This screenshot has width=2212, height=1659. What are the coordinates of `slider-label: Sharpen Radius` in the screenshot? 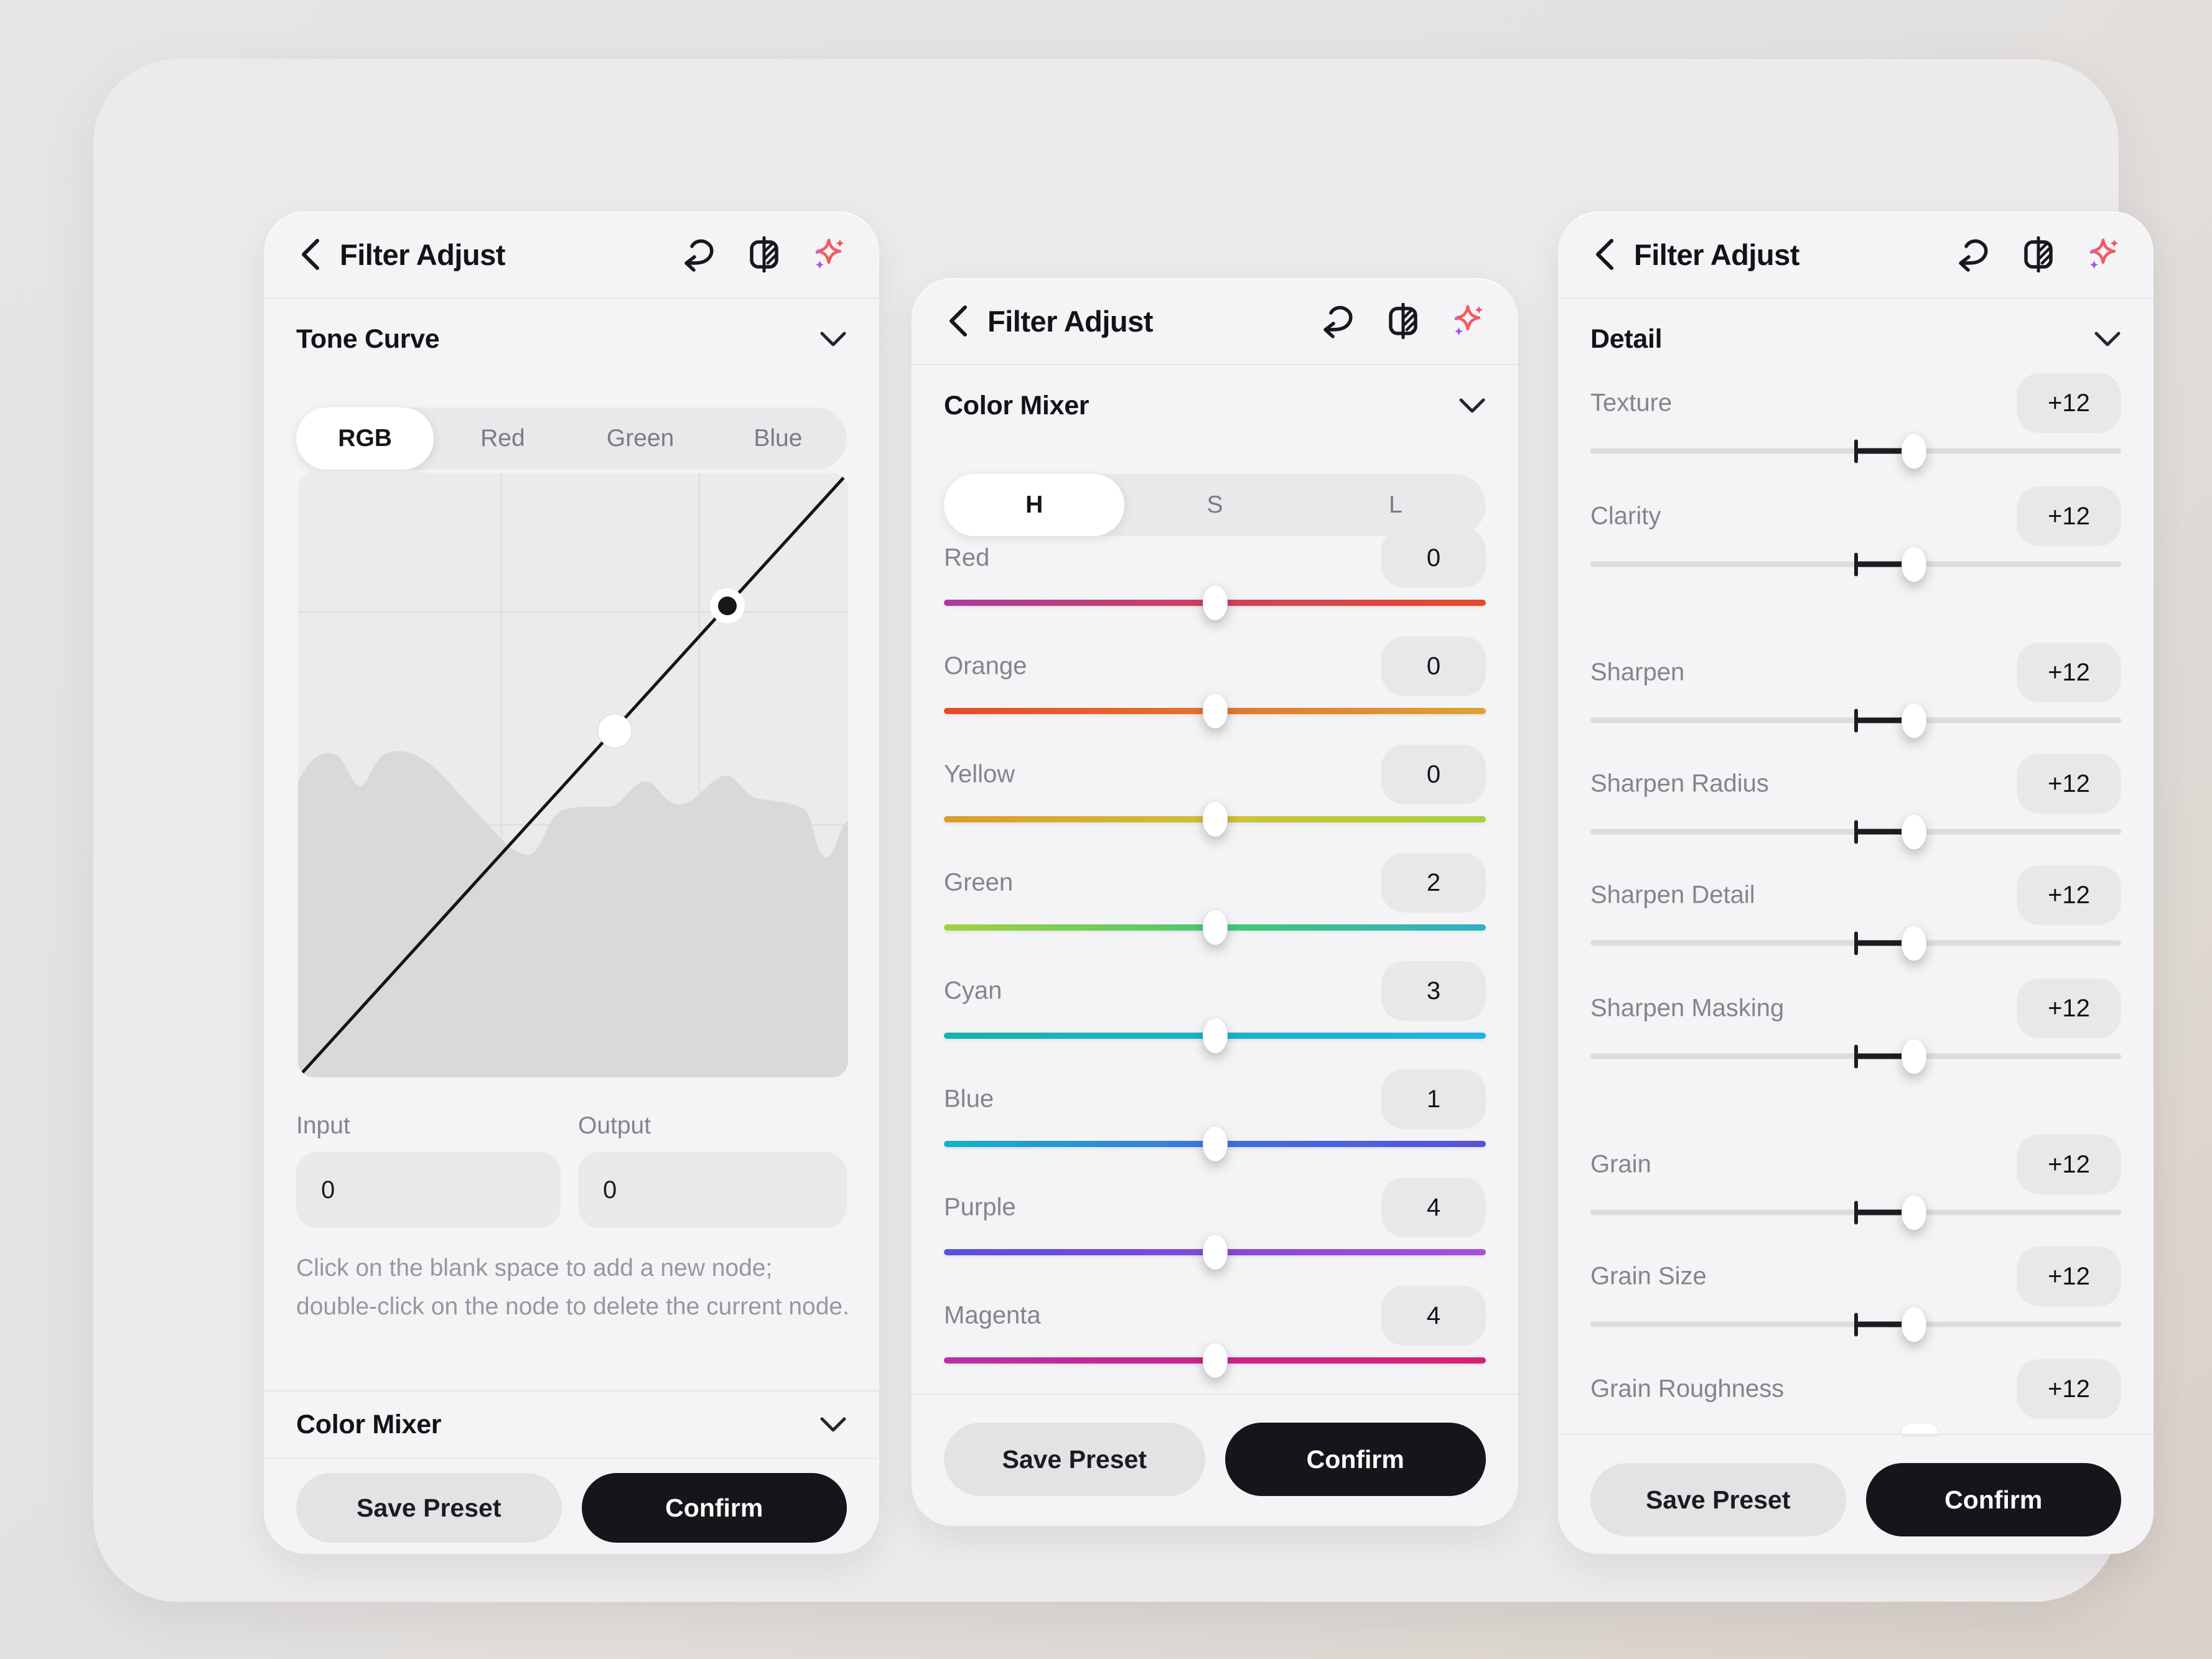 It's located at (1680, 783).